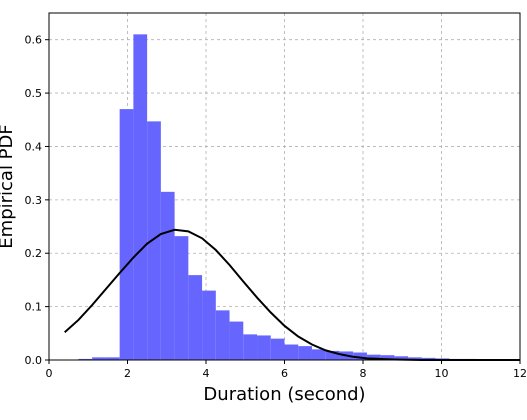 Image resolution: width=527 pixels, height=420 pixels. I want to click on y-tick-label: 0.2, so click(34, 253).